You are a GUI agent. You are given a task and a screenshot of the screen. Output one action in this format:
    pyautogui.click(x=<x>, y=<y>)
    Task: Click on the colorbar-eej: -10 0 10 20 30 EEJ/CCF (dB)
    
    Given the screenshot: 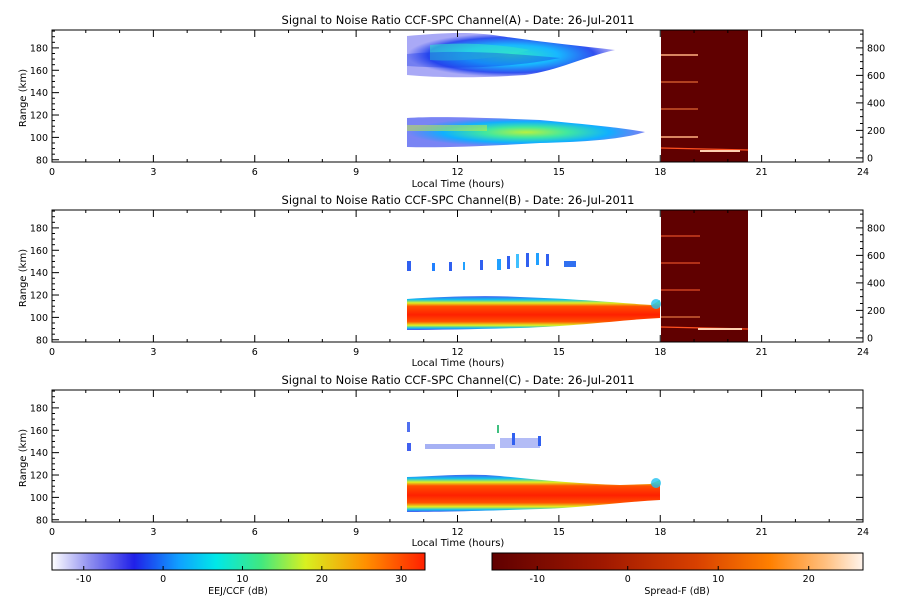 What is the action you would take?
    pyautogui.click(x=238, y=574)
    